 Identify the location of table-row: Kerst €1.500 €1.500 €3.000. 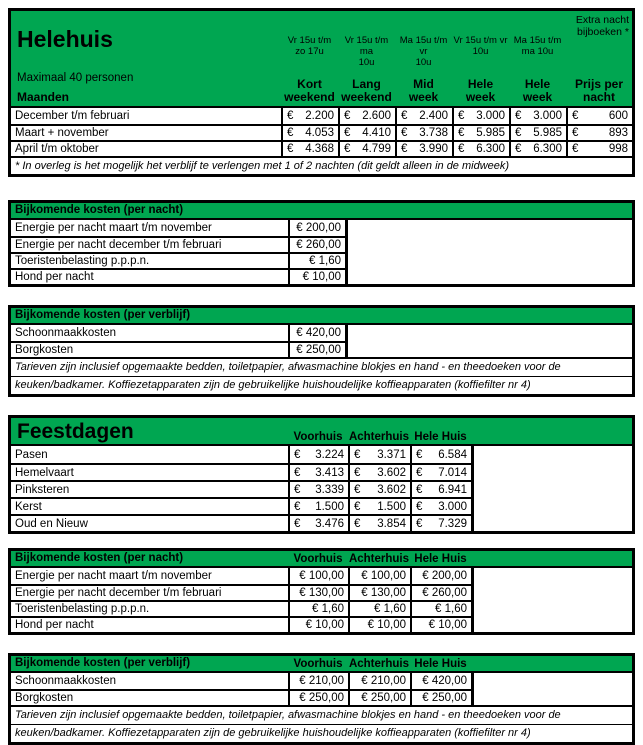
(241, 505).